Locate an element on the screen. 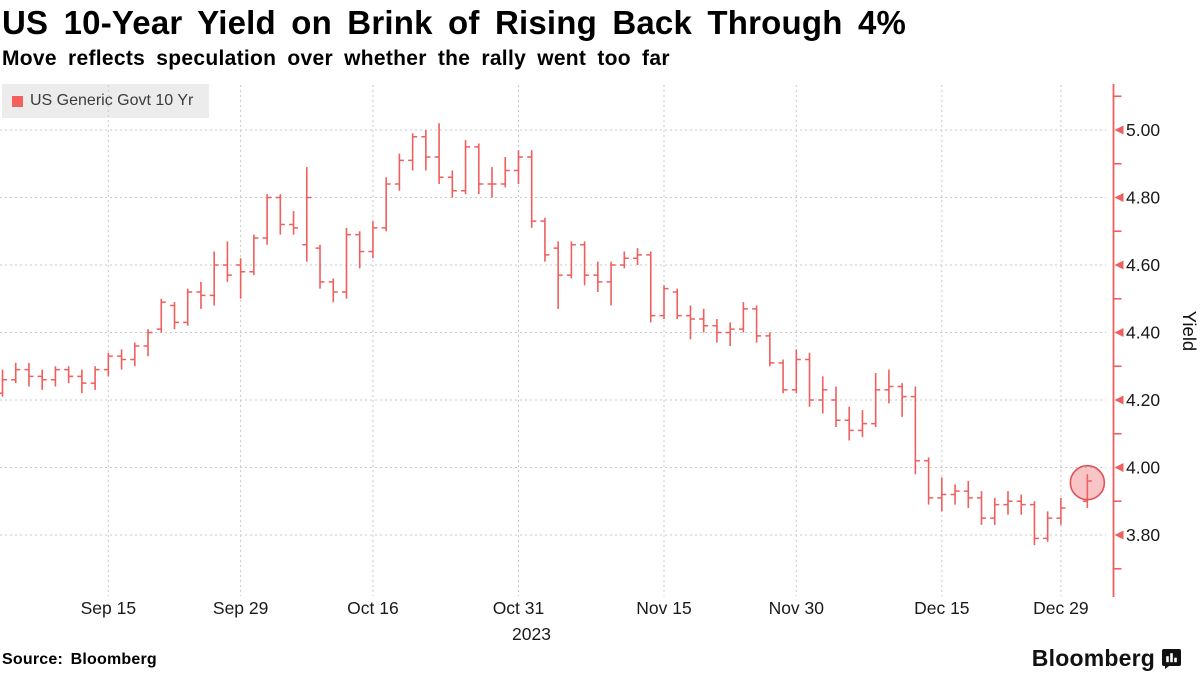  x-tick-label: Nov 30 is located at coordinates (797, 608).